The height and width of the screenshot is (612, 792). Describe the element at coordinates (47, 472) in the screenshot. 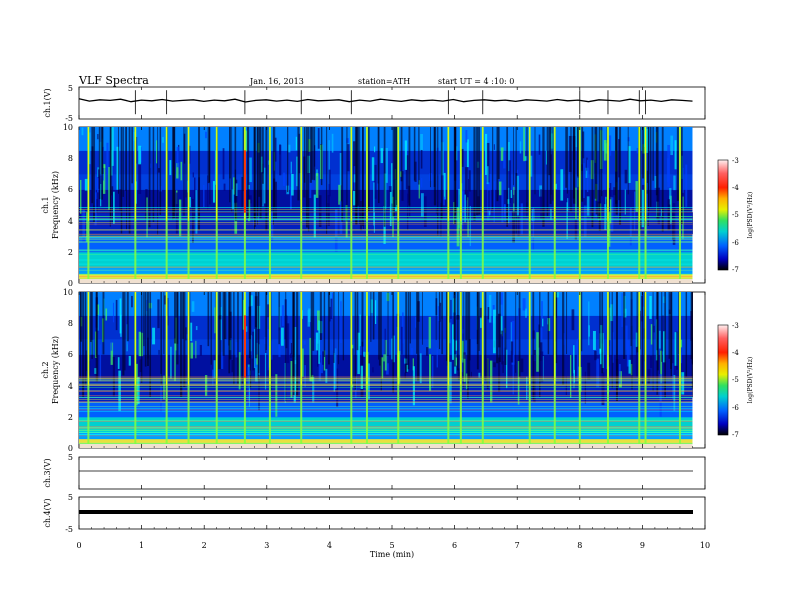

I see `ch3-voltage-ylabel: ch.3(V)` at that location.